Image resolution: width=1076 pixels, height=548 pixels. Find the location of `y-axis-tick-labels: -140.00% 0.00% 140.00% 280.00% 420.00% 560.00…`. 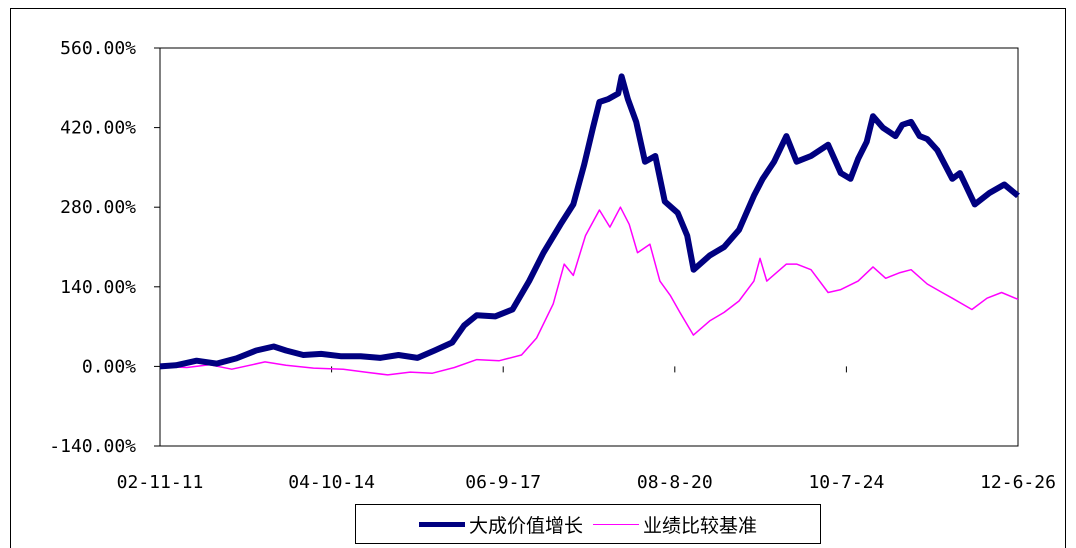

y-axis-tick-labels: -140.00% 0.00% 140.00% 280.00% 420.00% 560.00… is located at coordinates (92, 247).